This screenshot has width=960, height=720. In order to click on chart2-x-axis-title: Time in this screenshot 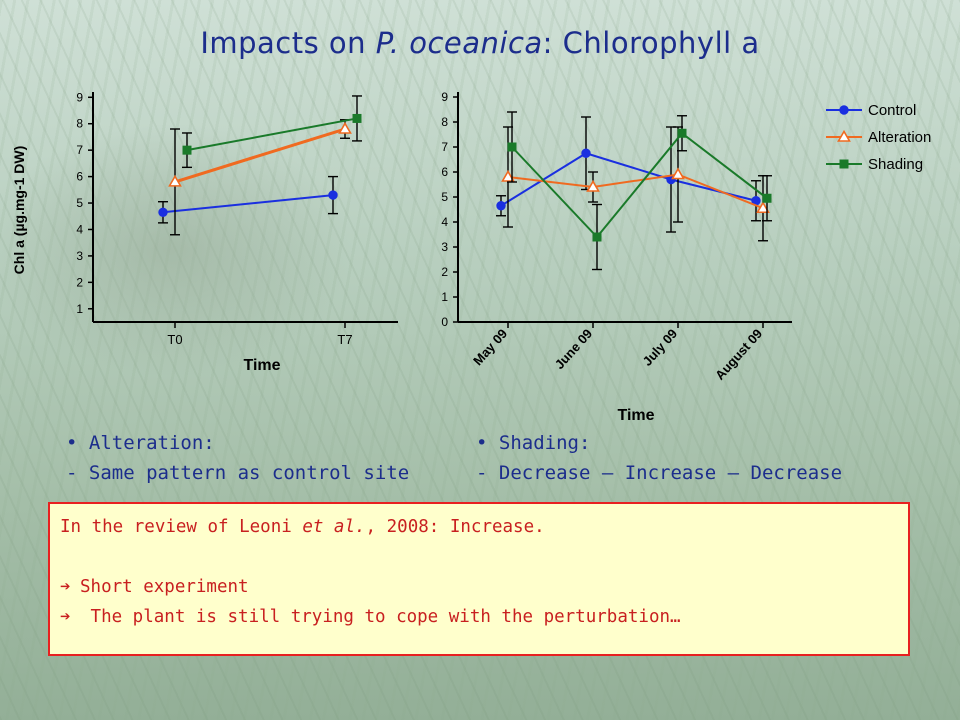, I will do `click(635, 415)`.